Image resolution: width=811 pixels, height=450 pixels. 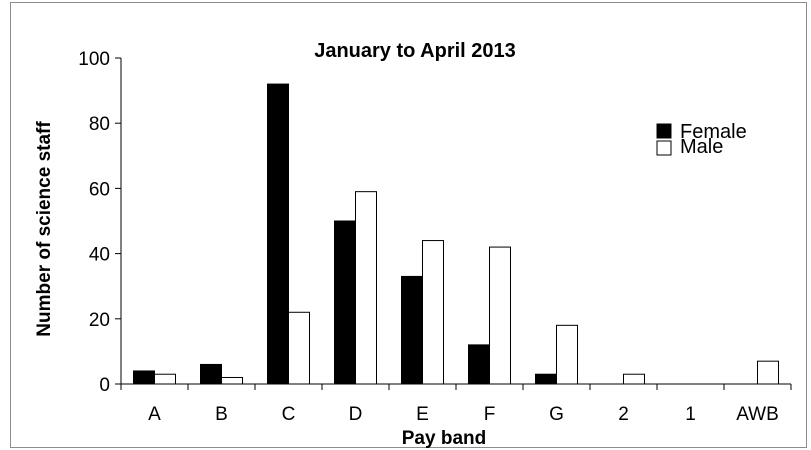 What do you see at coordinates (154, 414) in the screenshot?
I see `x-tick-label: A` at bounding box center [154, 414].